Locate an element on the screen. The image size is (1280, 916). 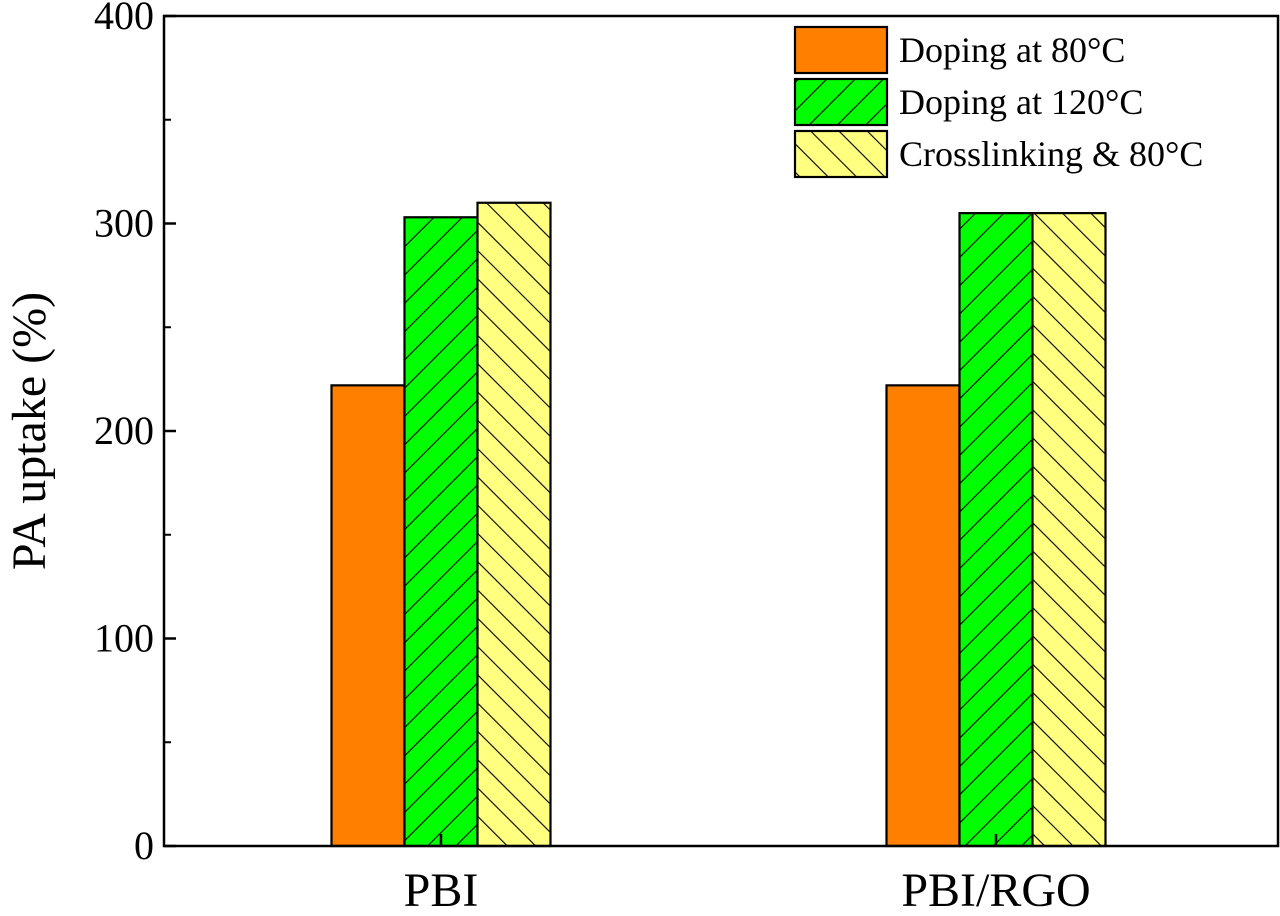
y-tick-label: 300 is located at coordinates (124, 223).